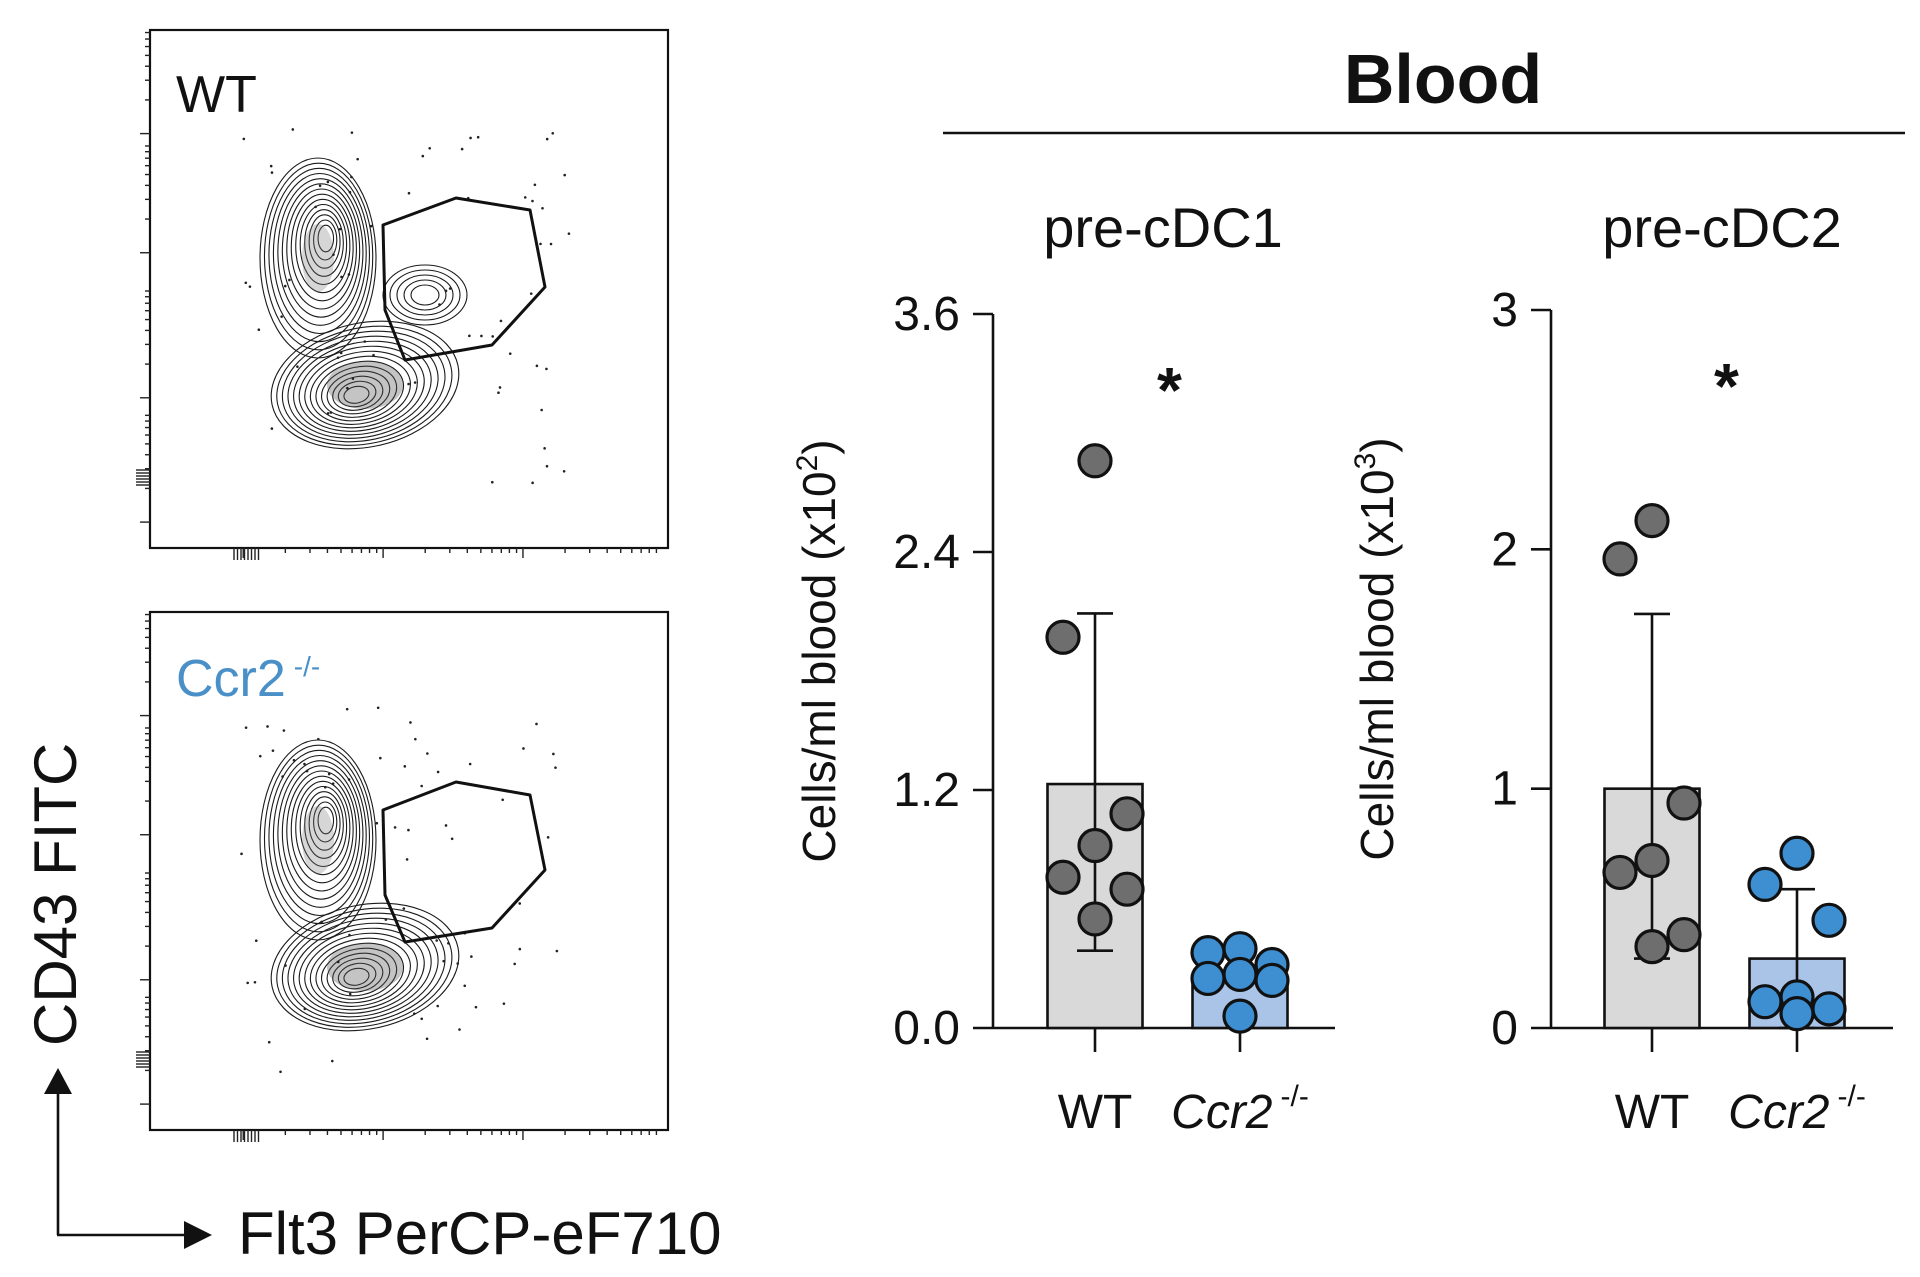 The width and height of the screenshot is (1920, 1277). What do you see at coordinates (1365, 461) in the screenshot?
I see `y-axis-label-sup: 3` at bounding box center [1365, 461].